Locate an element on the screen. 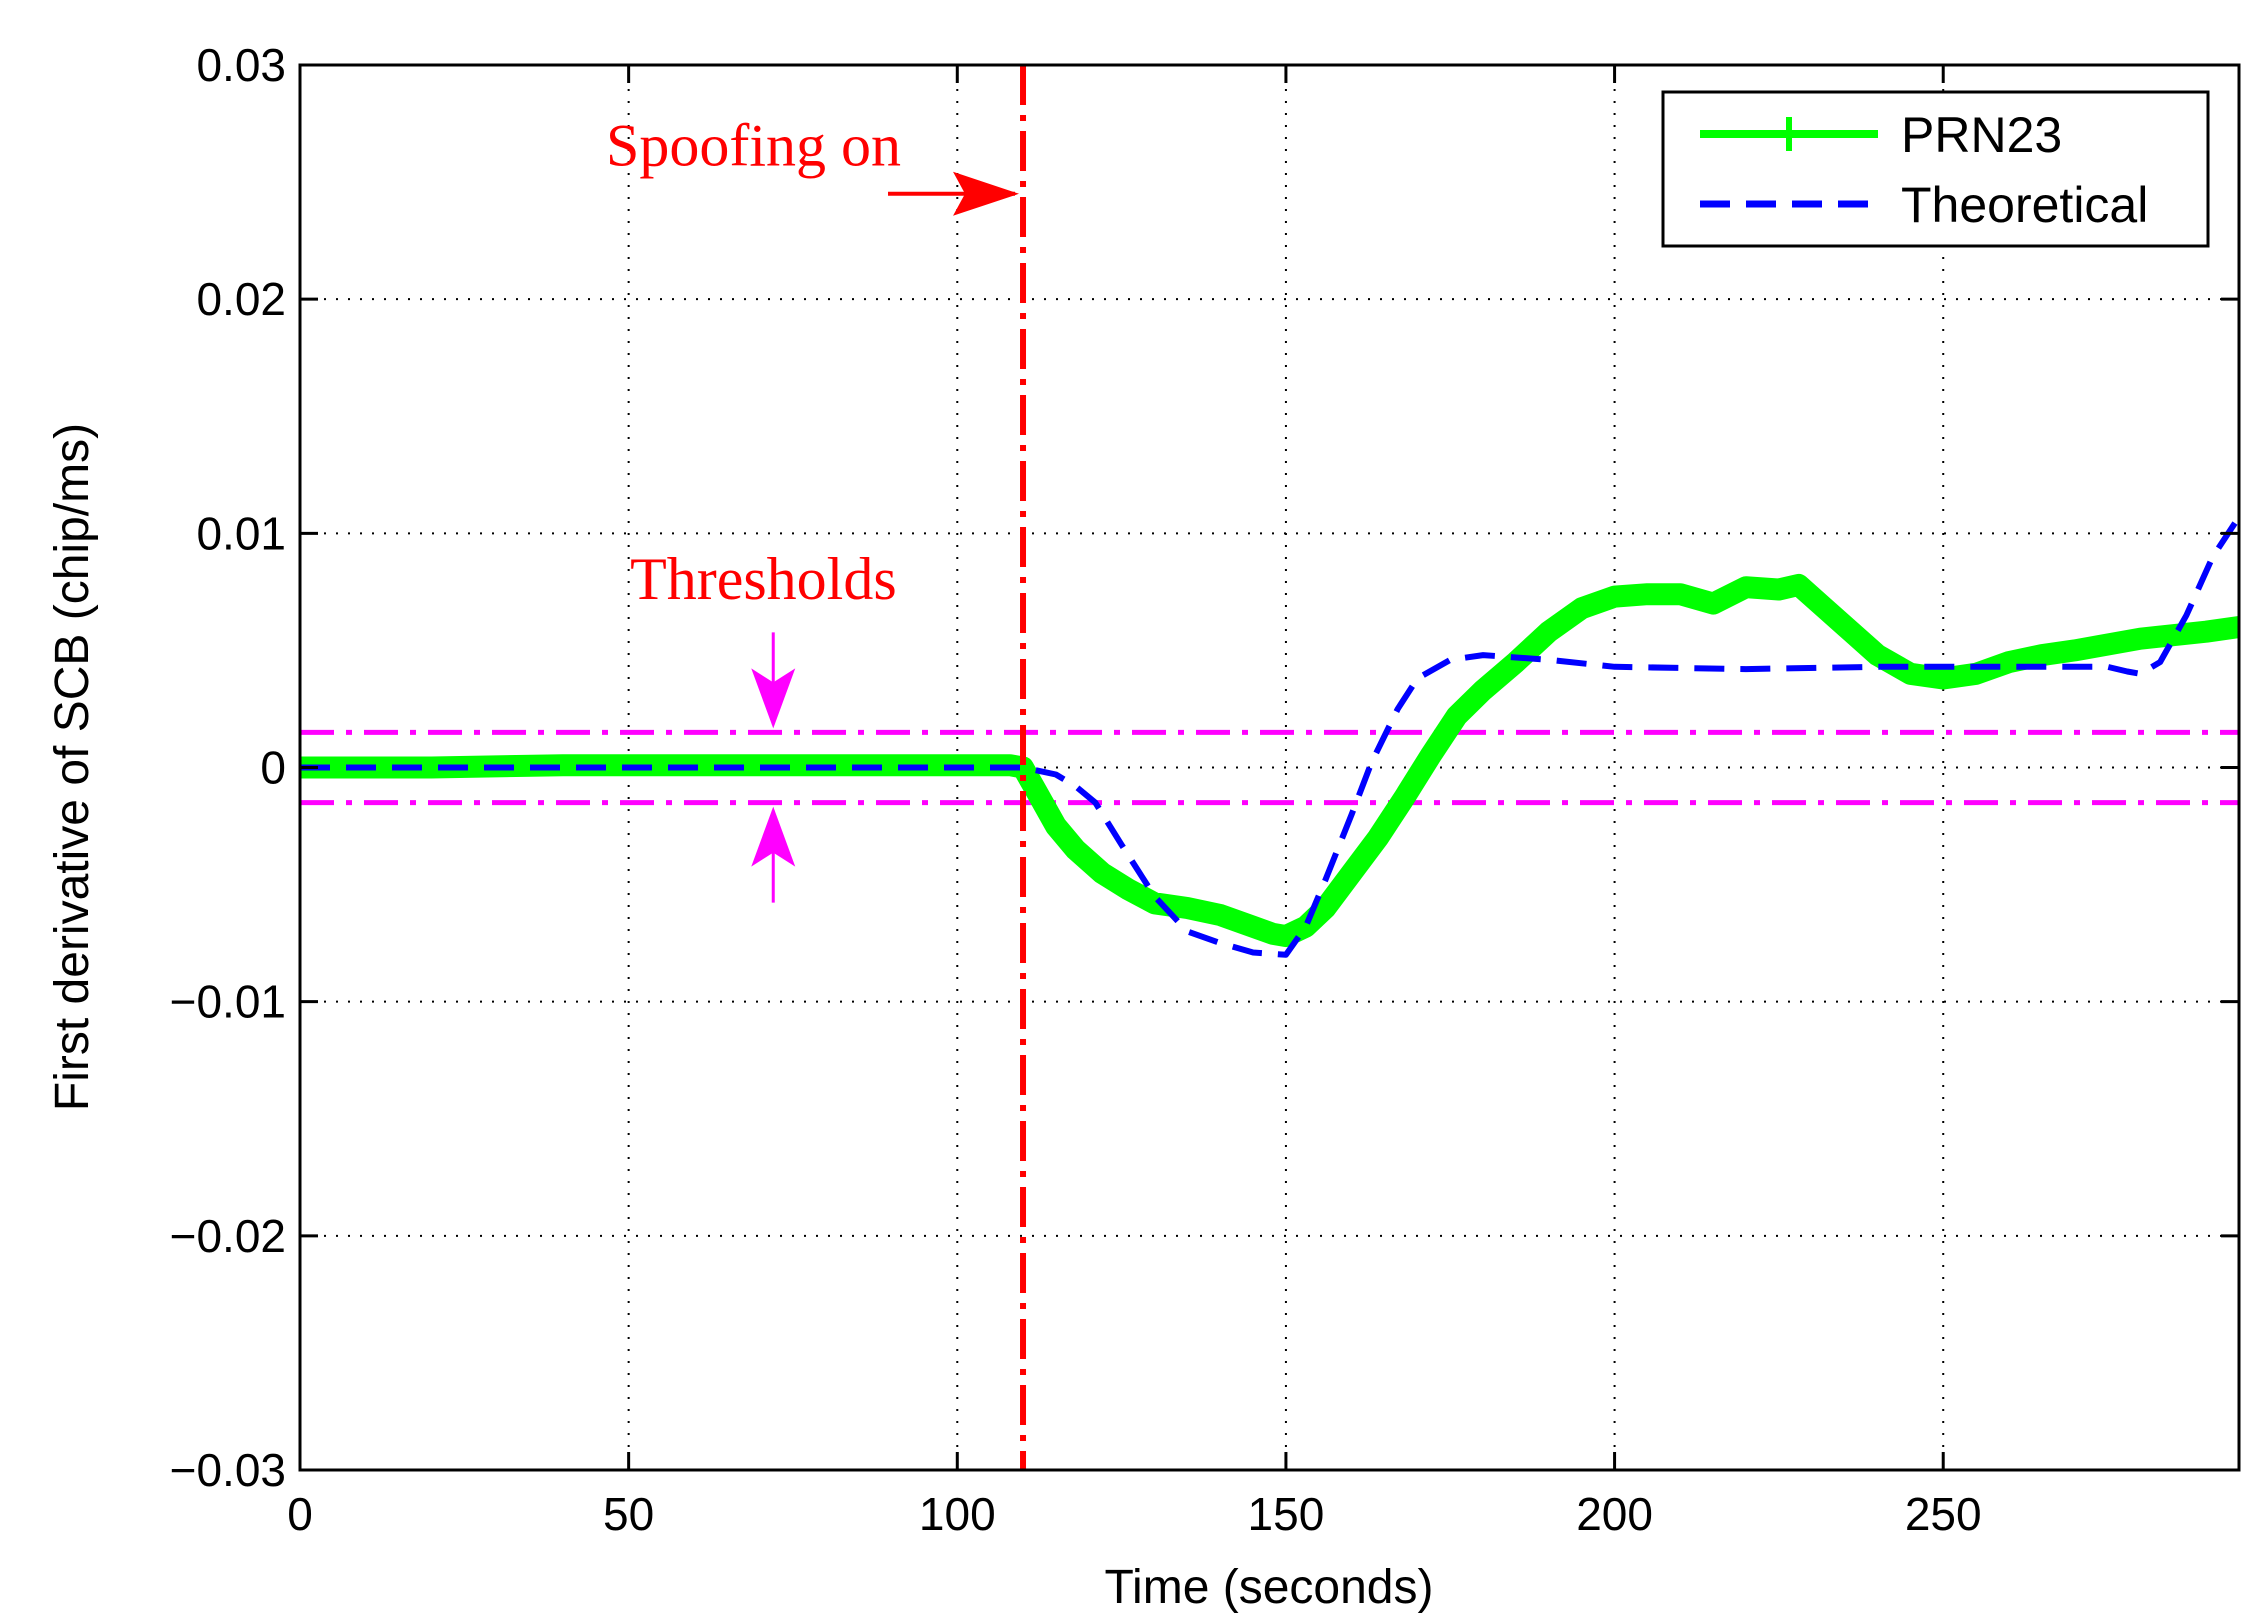  legend-label-theoretical: Theoretical is located at coordinates (2024, 205).